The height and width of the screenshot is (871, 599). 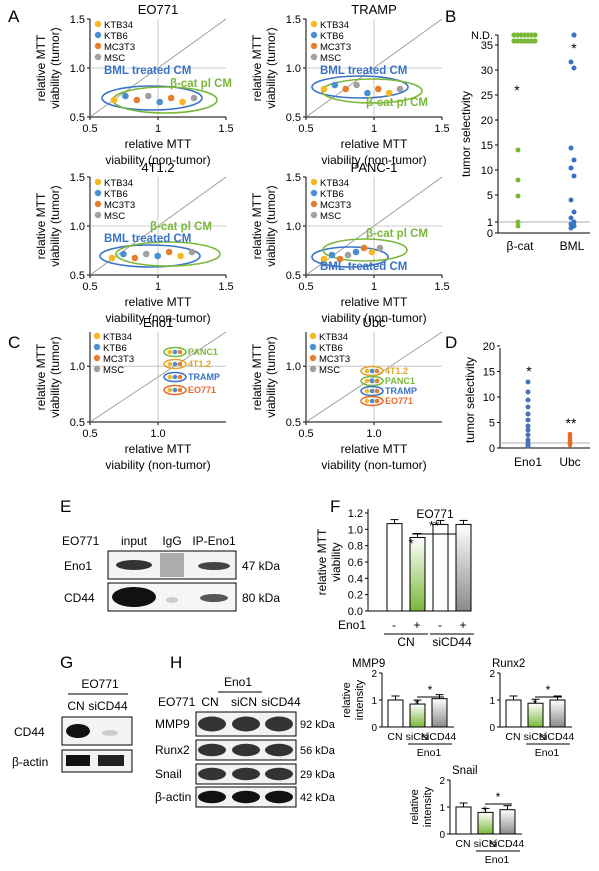 I want to click on x-tick-label: BML, so click(x=572, y=246).